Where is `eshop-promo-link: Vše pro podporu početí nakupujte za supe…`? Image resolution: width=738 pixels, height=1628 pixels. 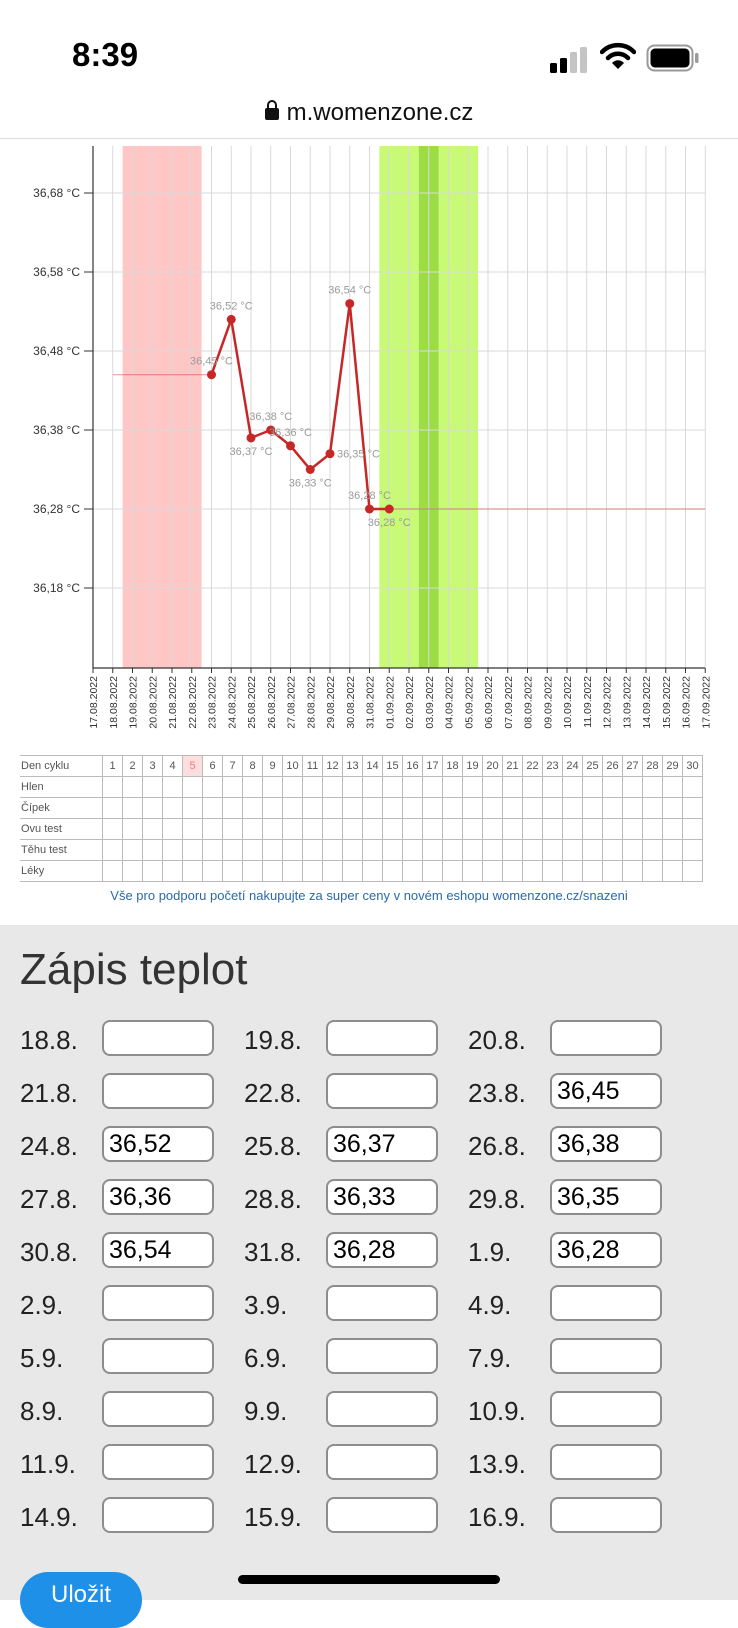 eshop-promo-link: Vše pro podporu početí nakupujte za supe… is located at coordinates (369, 895).